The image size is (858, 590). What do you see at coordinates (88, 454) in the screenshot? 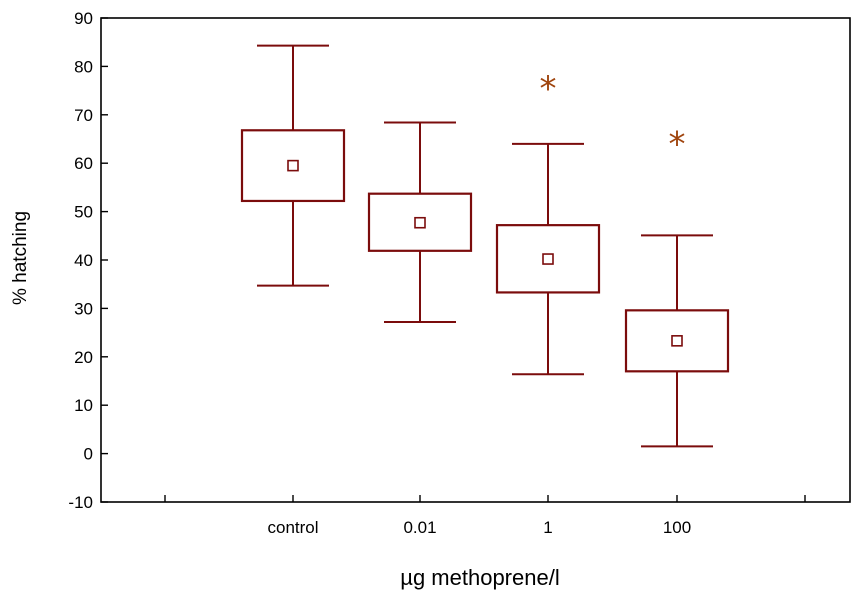
I see `y-tick-label: 0` at bounding box center [88, 454].